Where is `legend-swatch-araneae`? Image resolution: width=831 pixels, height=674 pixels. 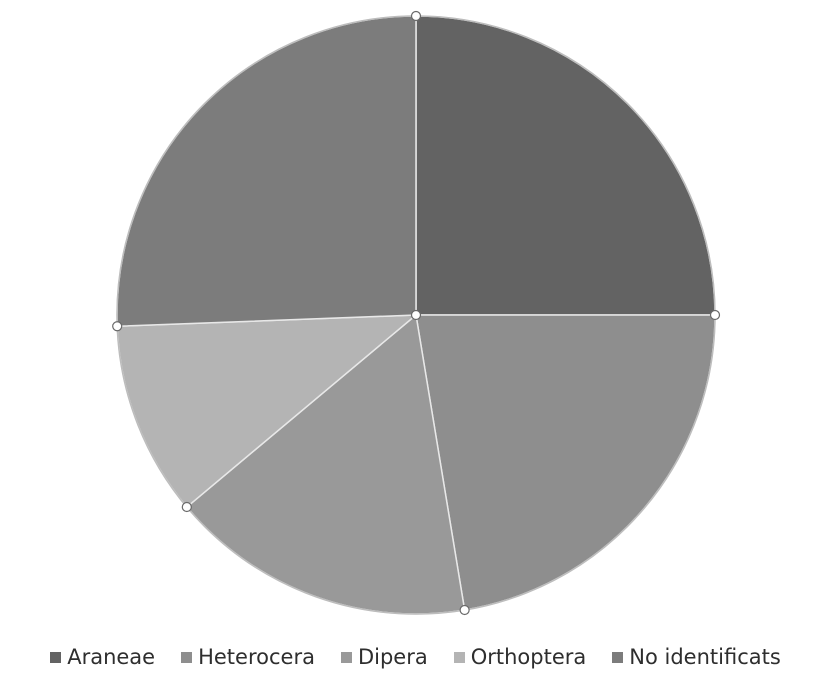
legend-swatch-araneae is located at coordinates (55, 657).